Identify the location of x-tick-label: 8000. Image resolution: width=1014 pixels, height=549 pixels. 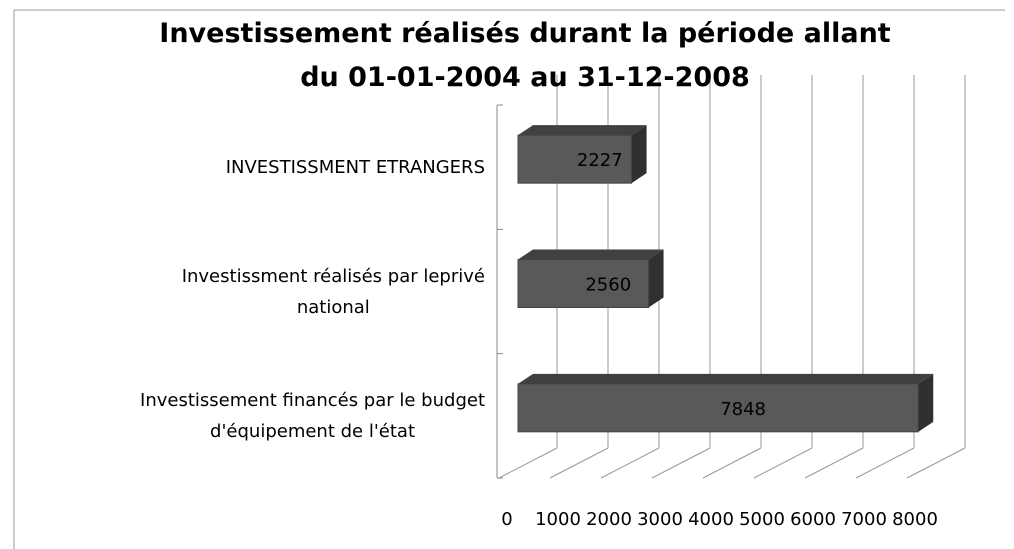
(915, 519).